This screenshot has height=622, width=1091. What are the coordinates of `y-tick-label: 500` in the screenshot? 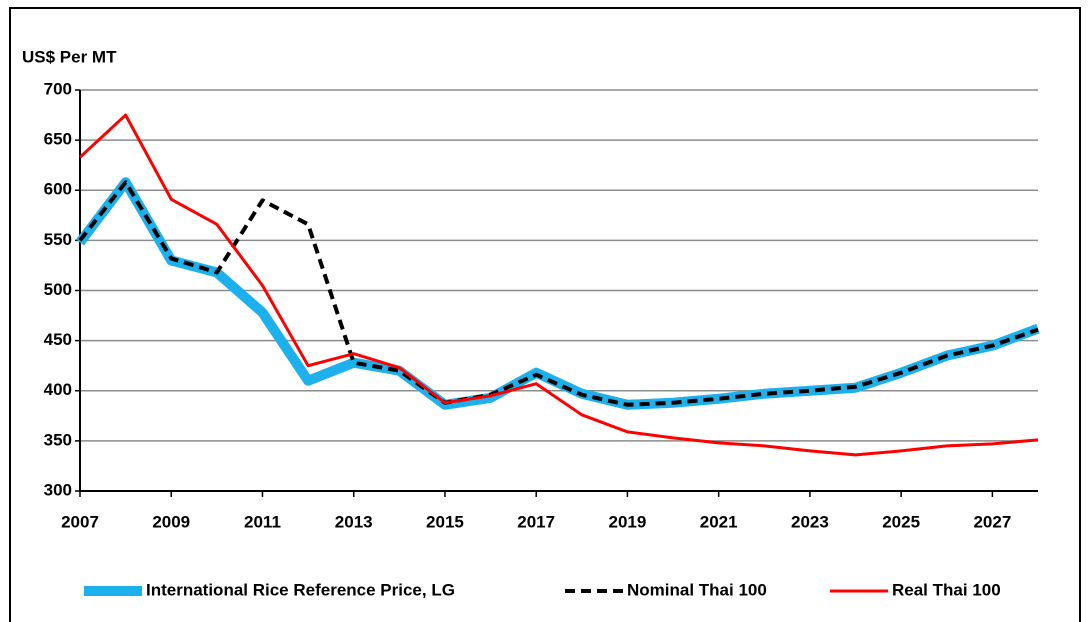 It's located at (58, 289).